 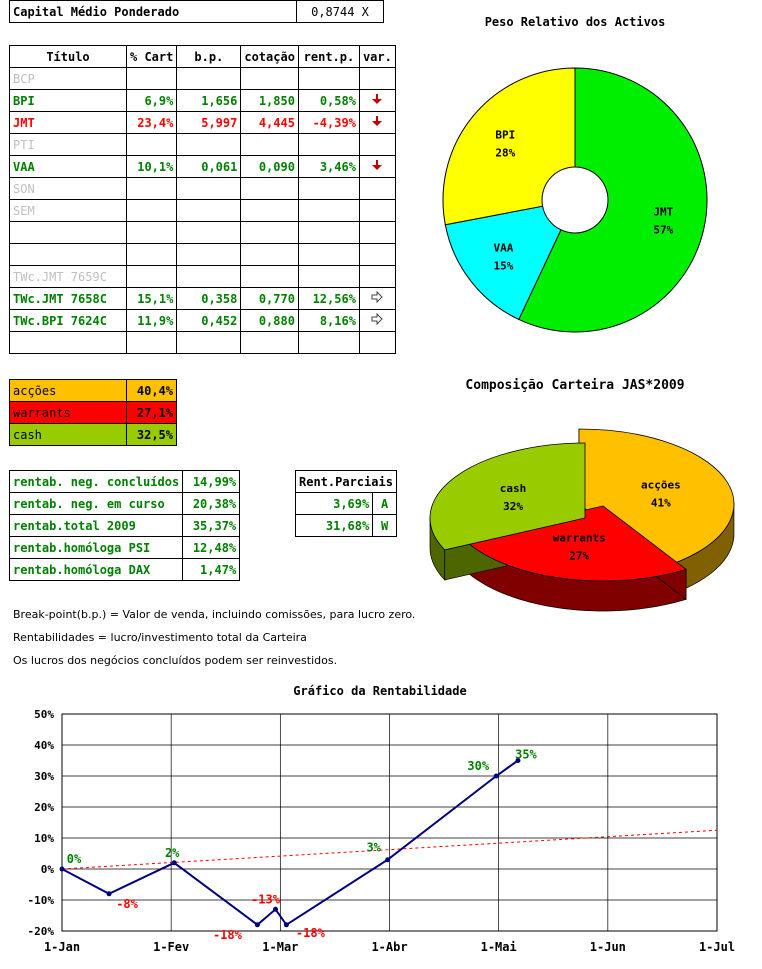 I want to click on arrow-right-icon, so click(x=377, y=319).